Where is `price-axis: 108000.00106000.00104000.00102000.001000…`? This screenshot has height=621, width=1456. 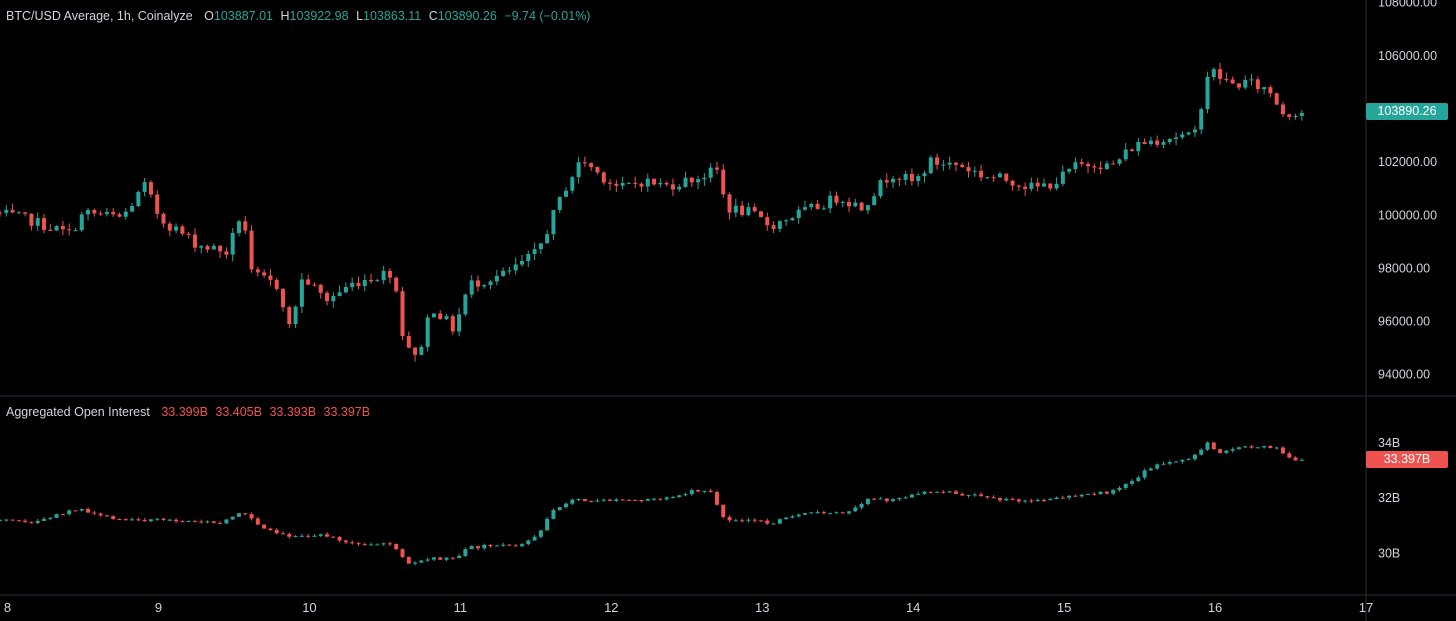
price-axis: 108000.00106000.00104000.00102000.001000… is located at coordinates (1407, 191).